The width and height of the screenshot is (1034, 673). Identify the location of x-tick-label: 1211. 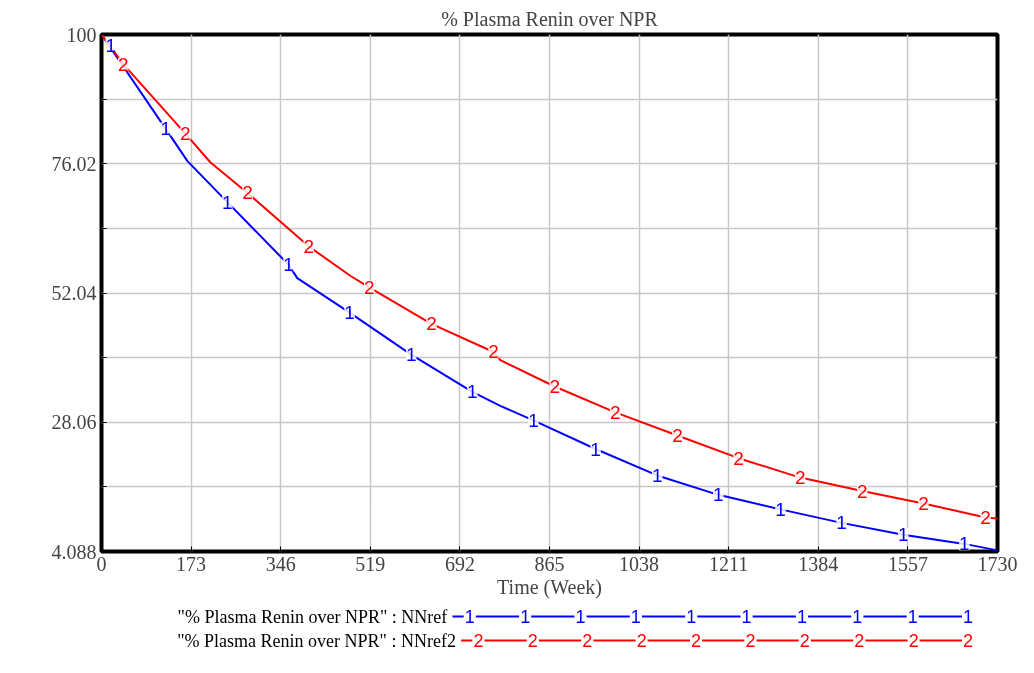
(729, 563).